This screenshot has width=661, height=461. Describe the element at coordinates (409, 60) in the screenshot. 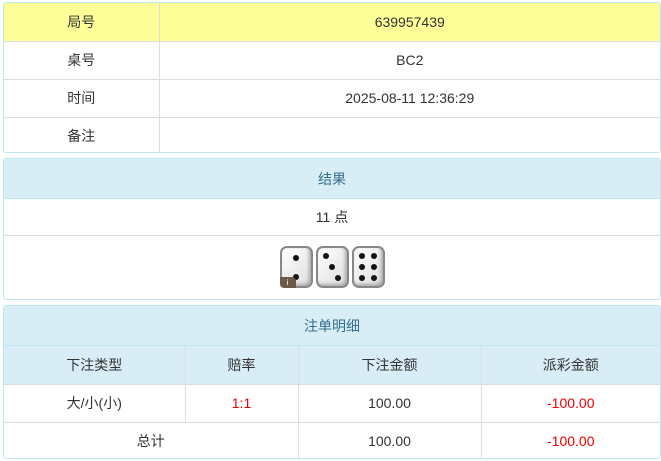

I see `table-no: BC2` at that location.